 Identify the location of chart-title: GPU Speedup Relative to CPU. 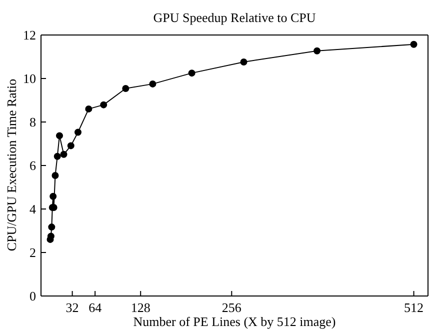
(234, 18).